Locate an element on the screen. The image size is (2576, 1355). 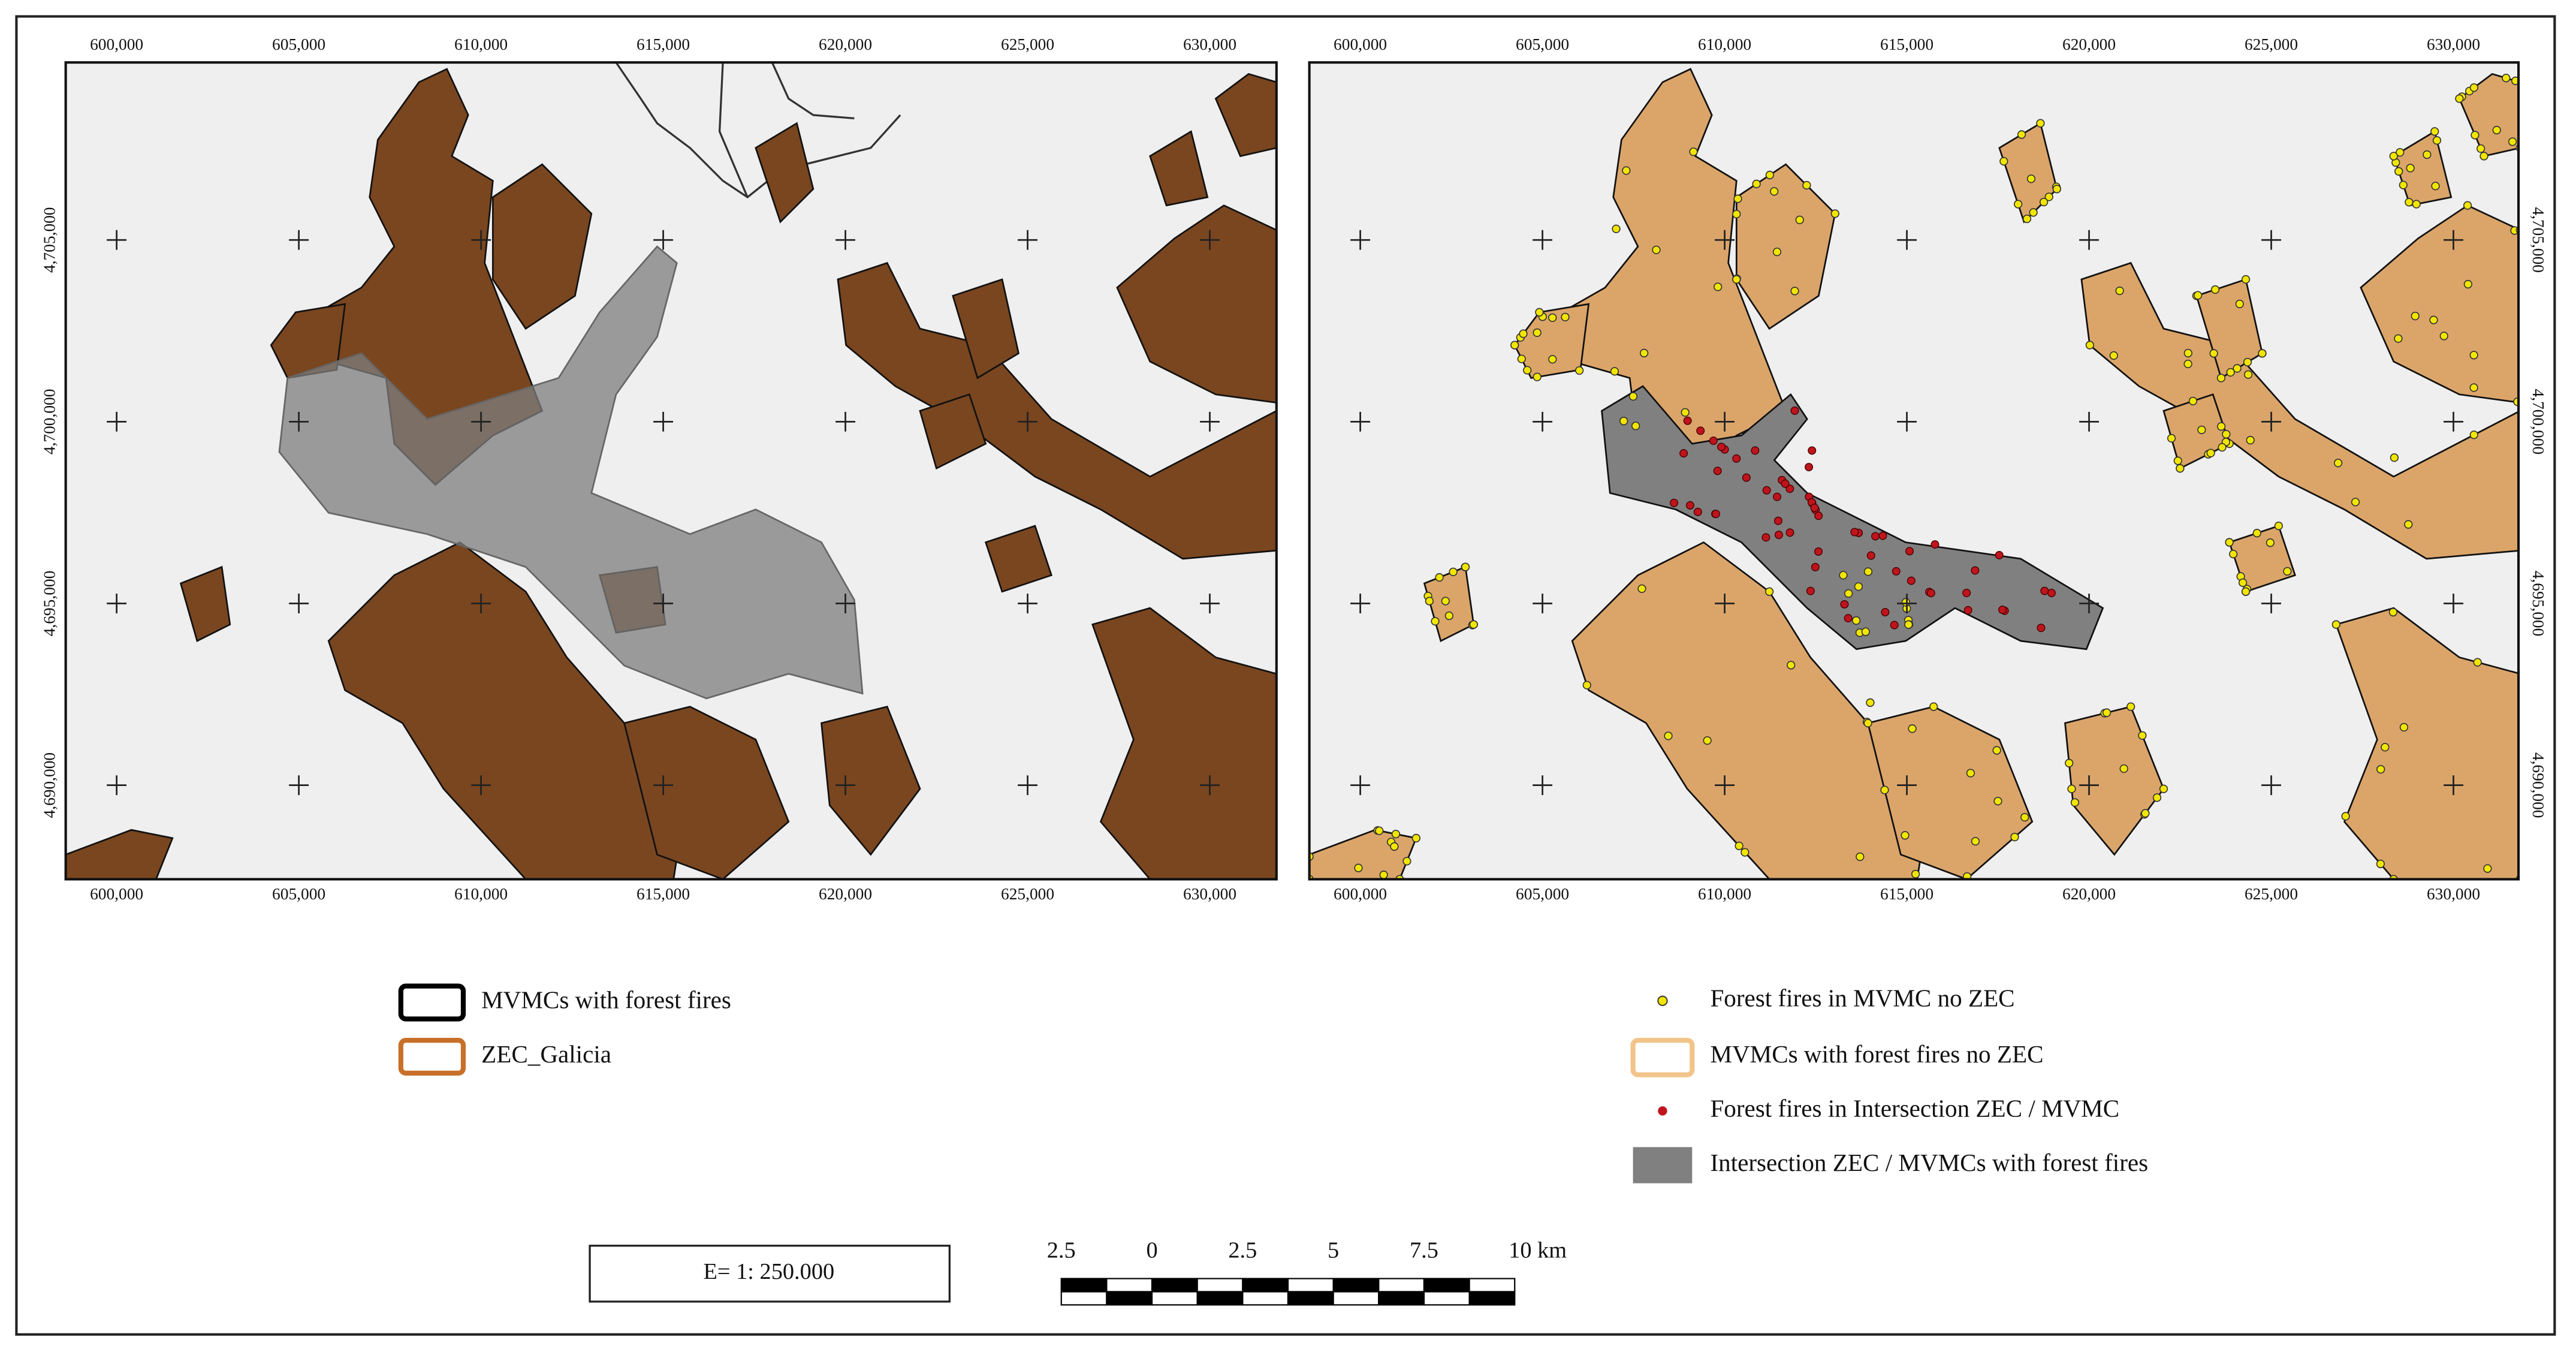
legend-label: MVMCs with forest fires is located at coordinates (606, 999).